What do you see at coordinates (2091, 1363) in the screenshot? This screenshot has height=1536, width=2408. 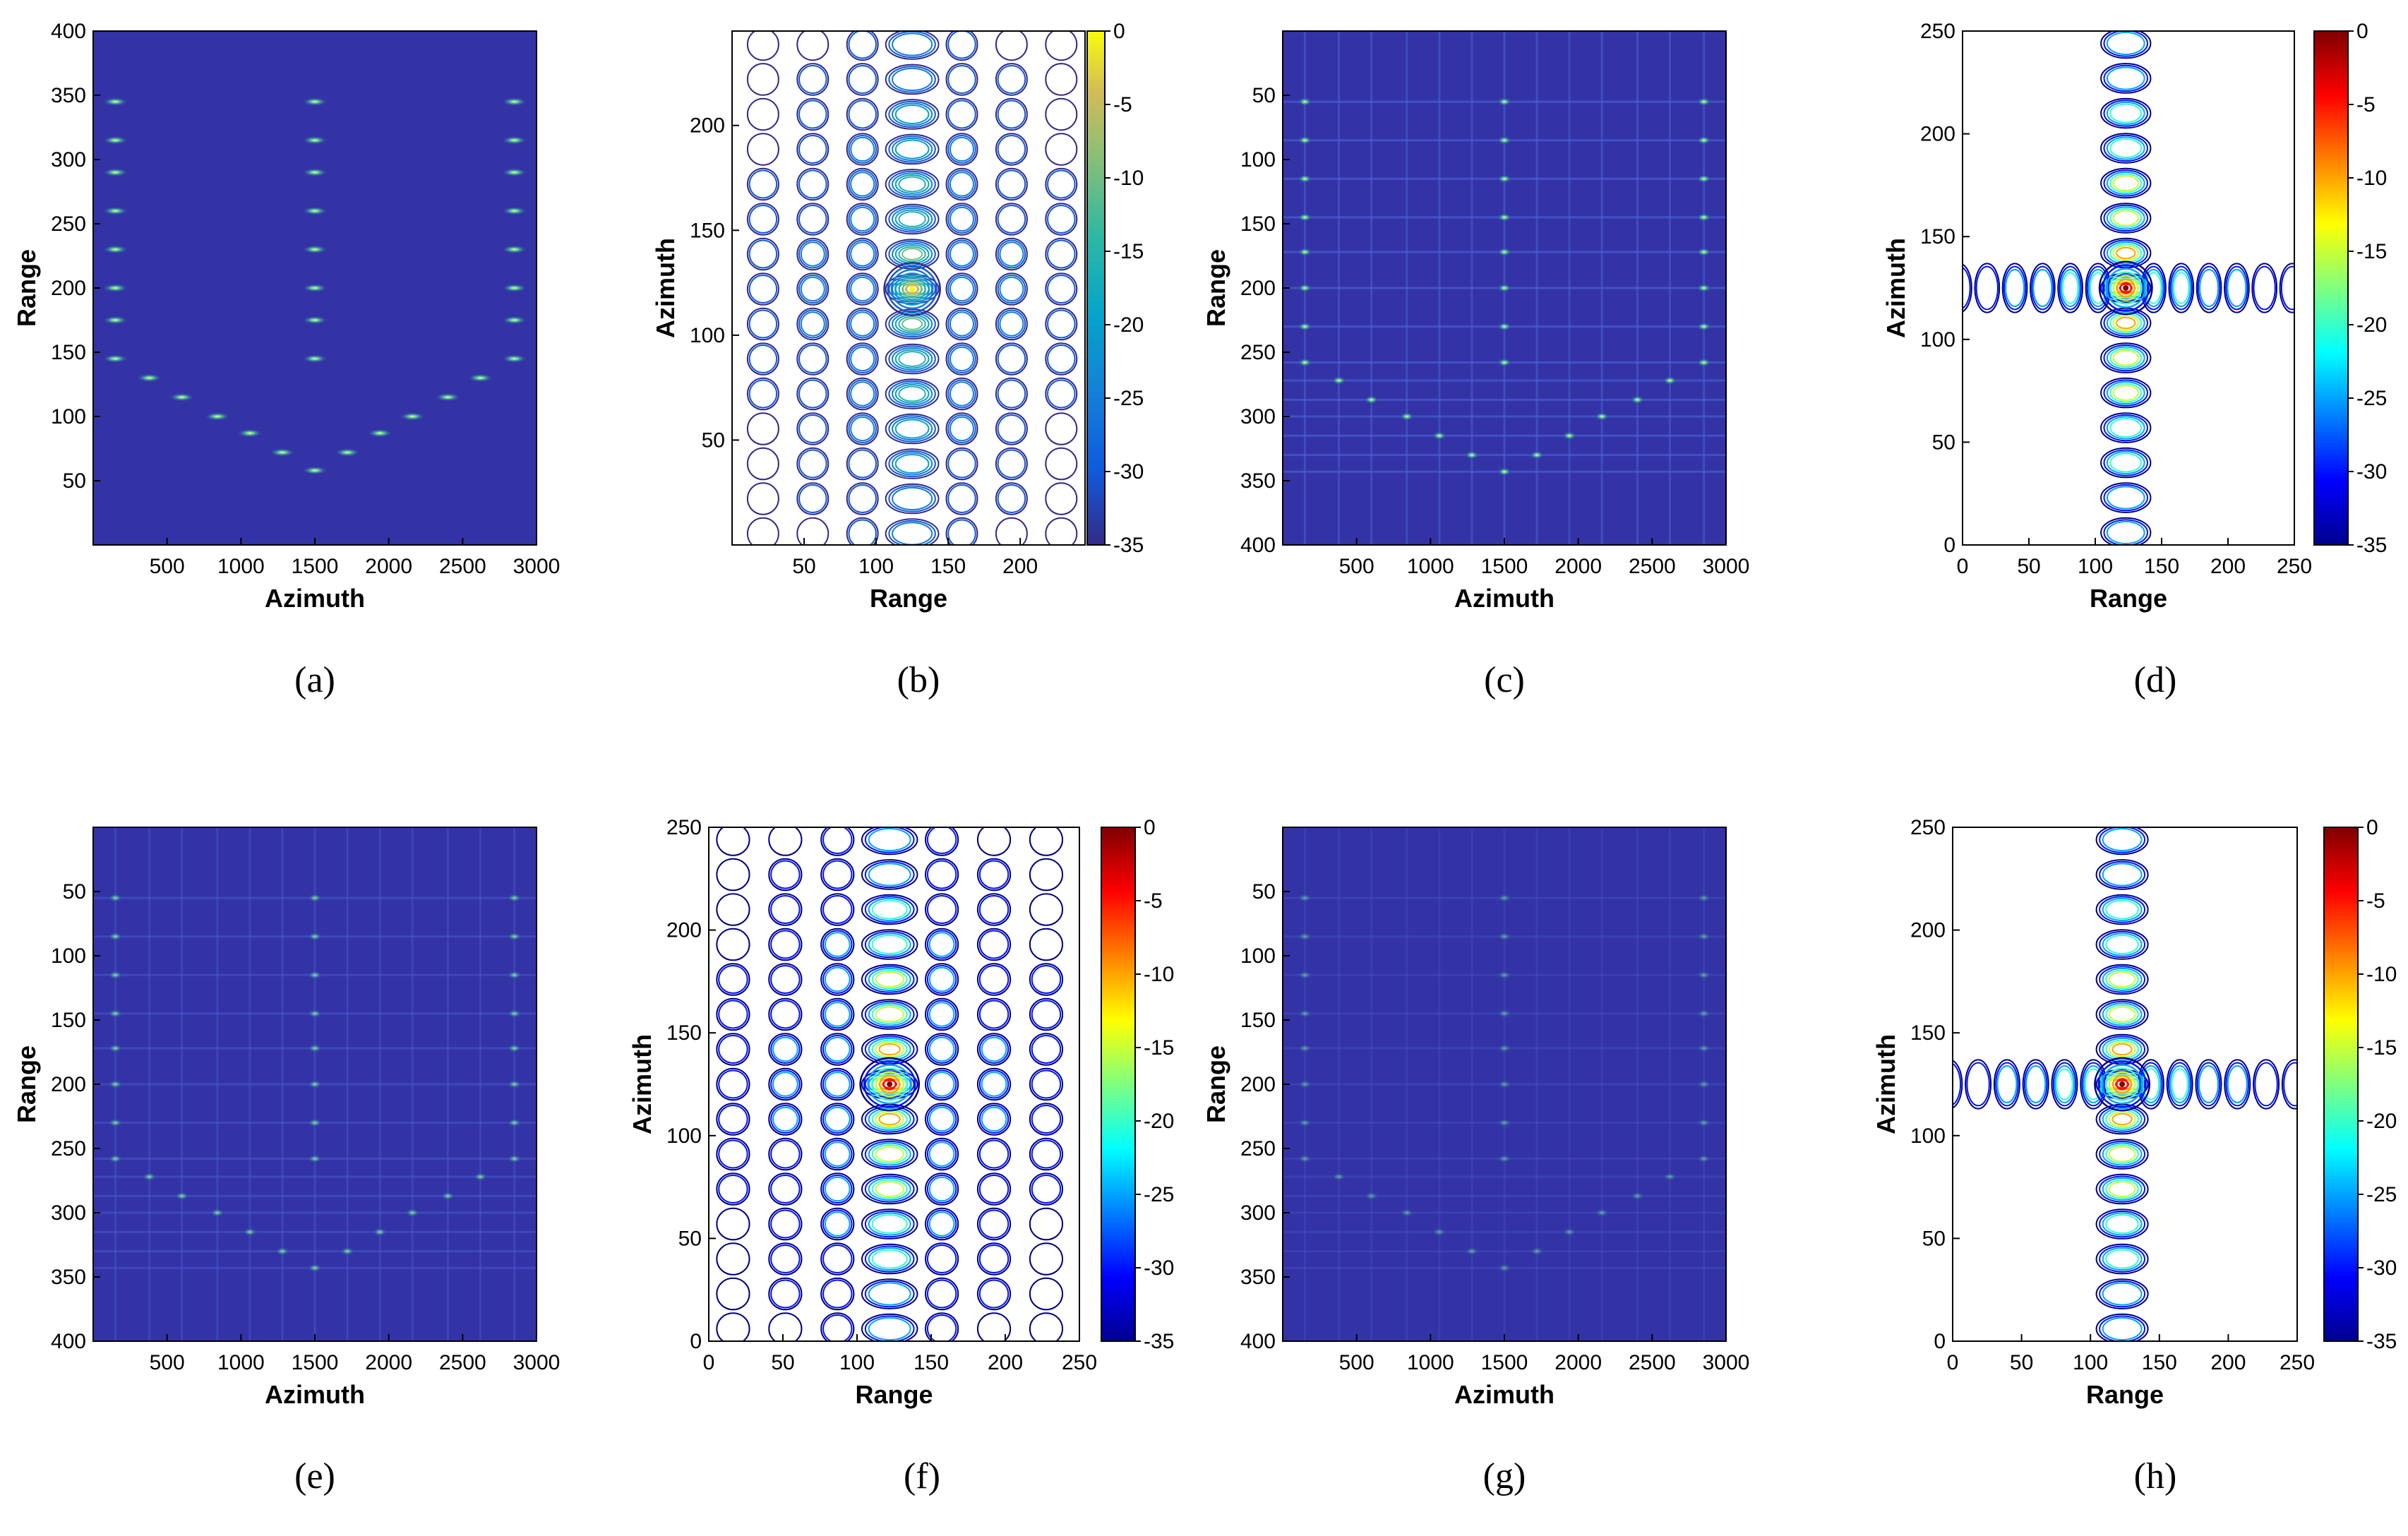 I see `x-tick-label: 100` at bounding box center [2091, 1363].